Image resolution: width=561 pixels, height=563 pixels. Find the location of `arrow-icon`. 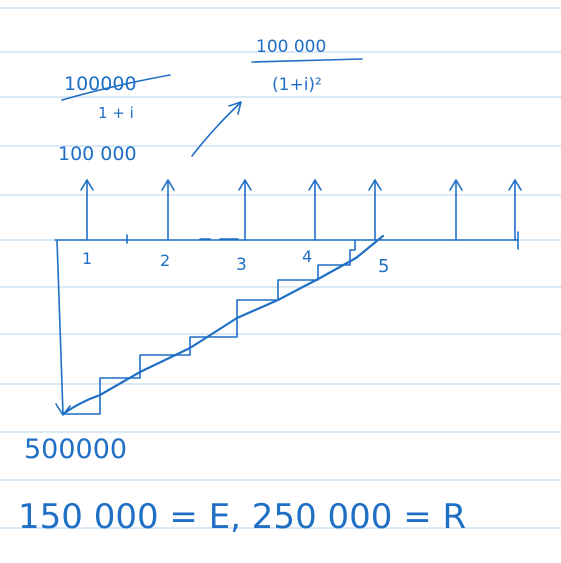

arrow-icon is located at coordinates (216, 129).